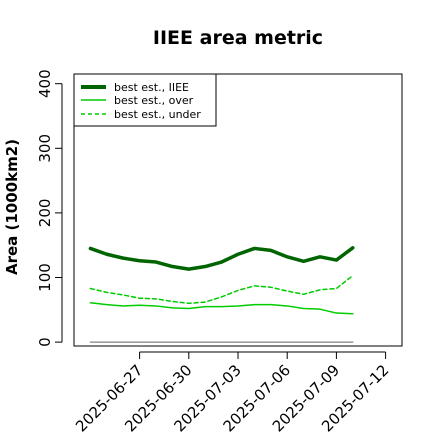 This screenshot has height=440, width=440. What do you see at coordinates (221, 289) in the screenshot?
I see `series-line-best-est-under` at bounding box center [221, 289].